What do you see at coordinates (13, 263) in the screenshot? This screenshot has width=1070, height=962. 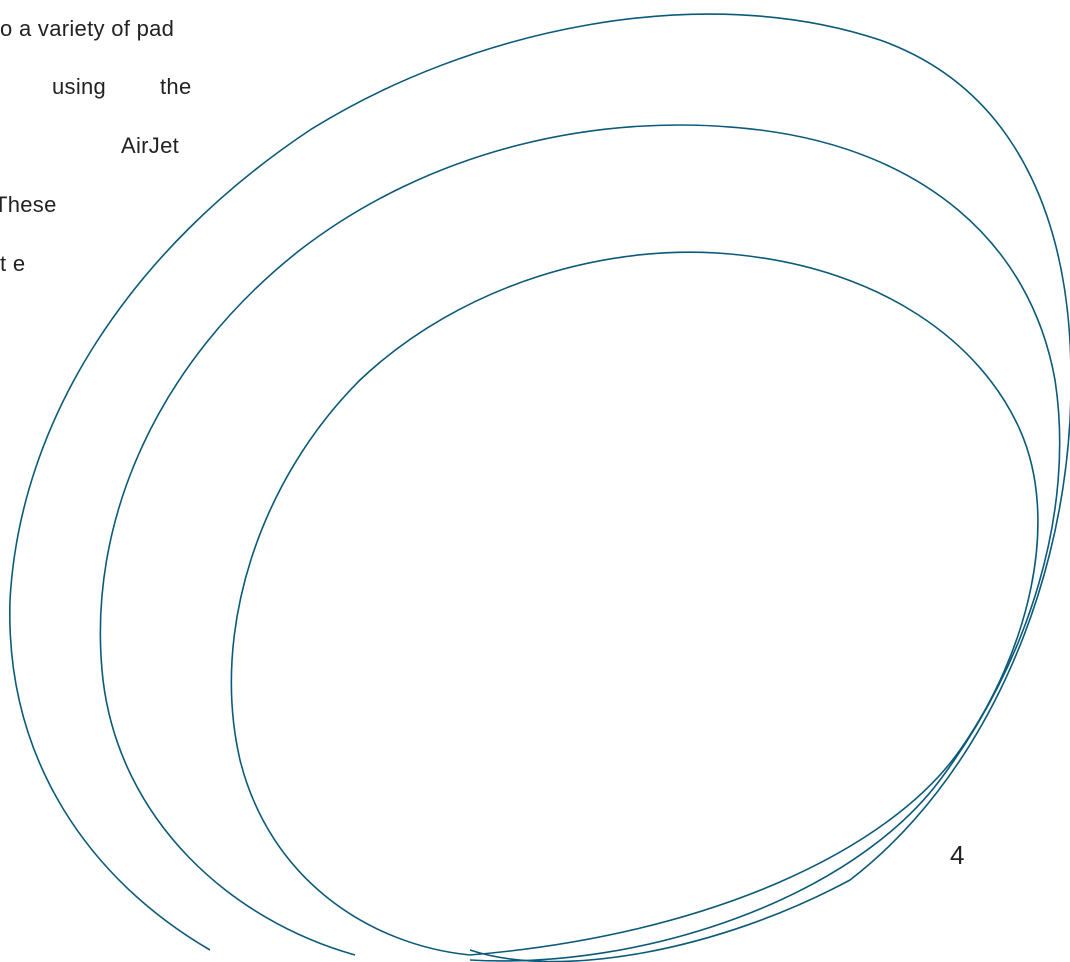 I see `body-text-line: t e` at bounding box center [13, 263].